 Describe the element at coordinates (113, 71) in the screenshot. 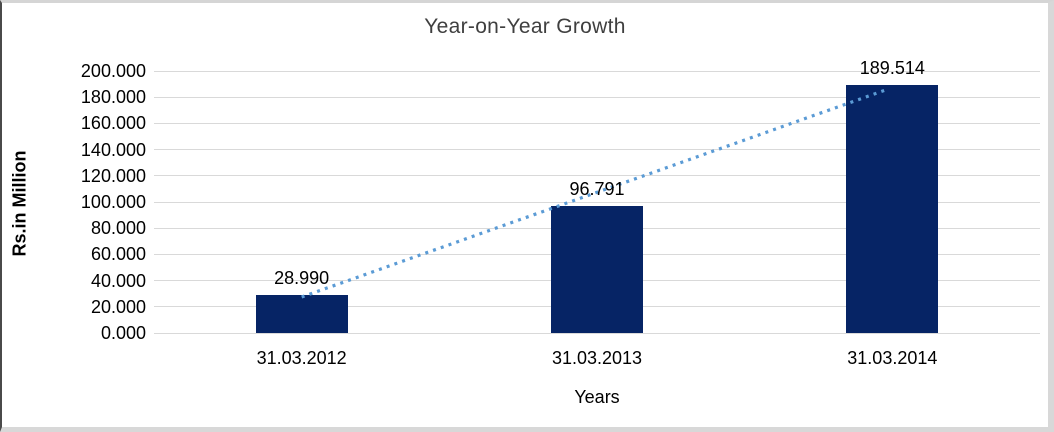

I see `y-tick-label: 200.000` at that location.